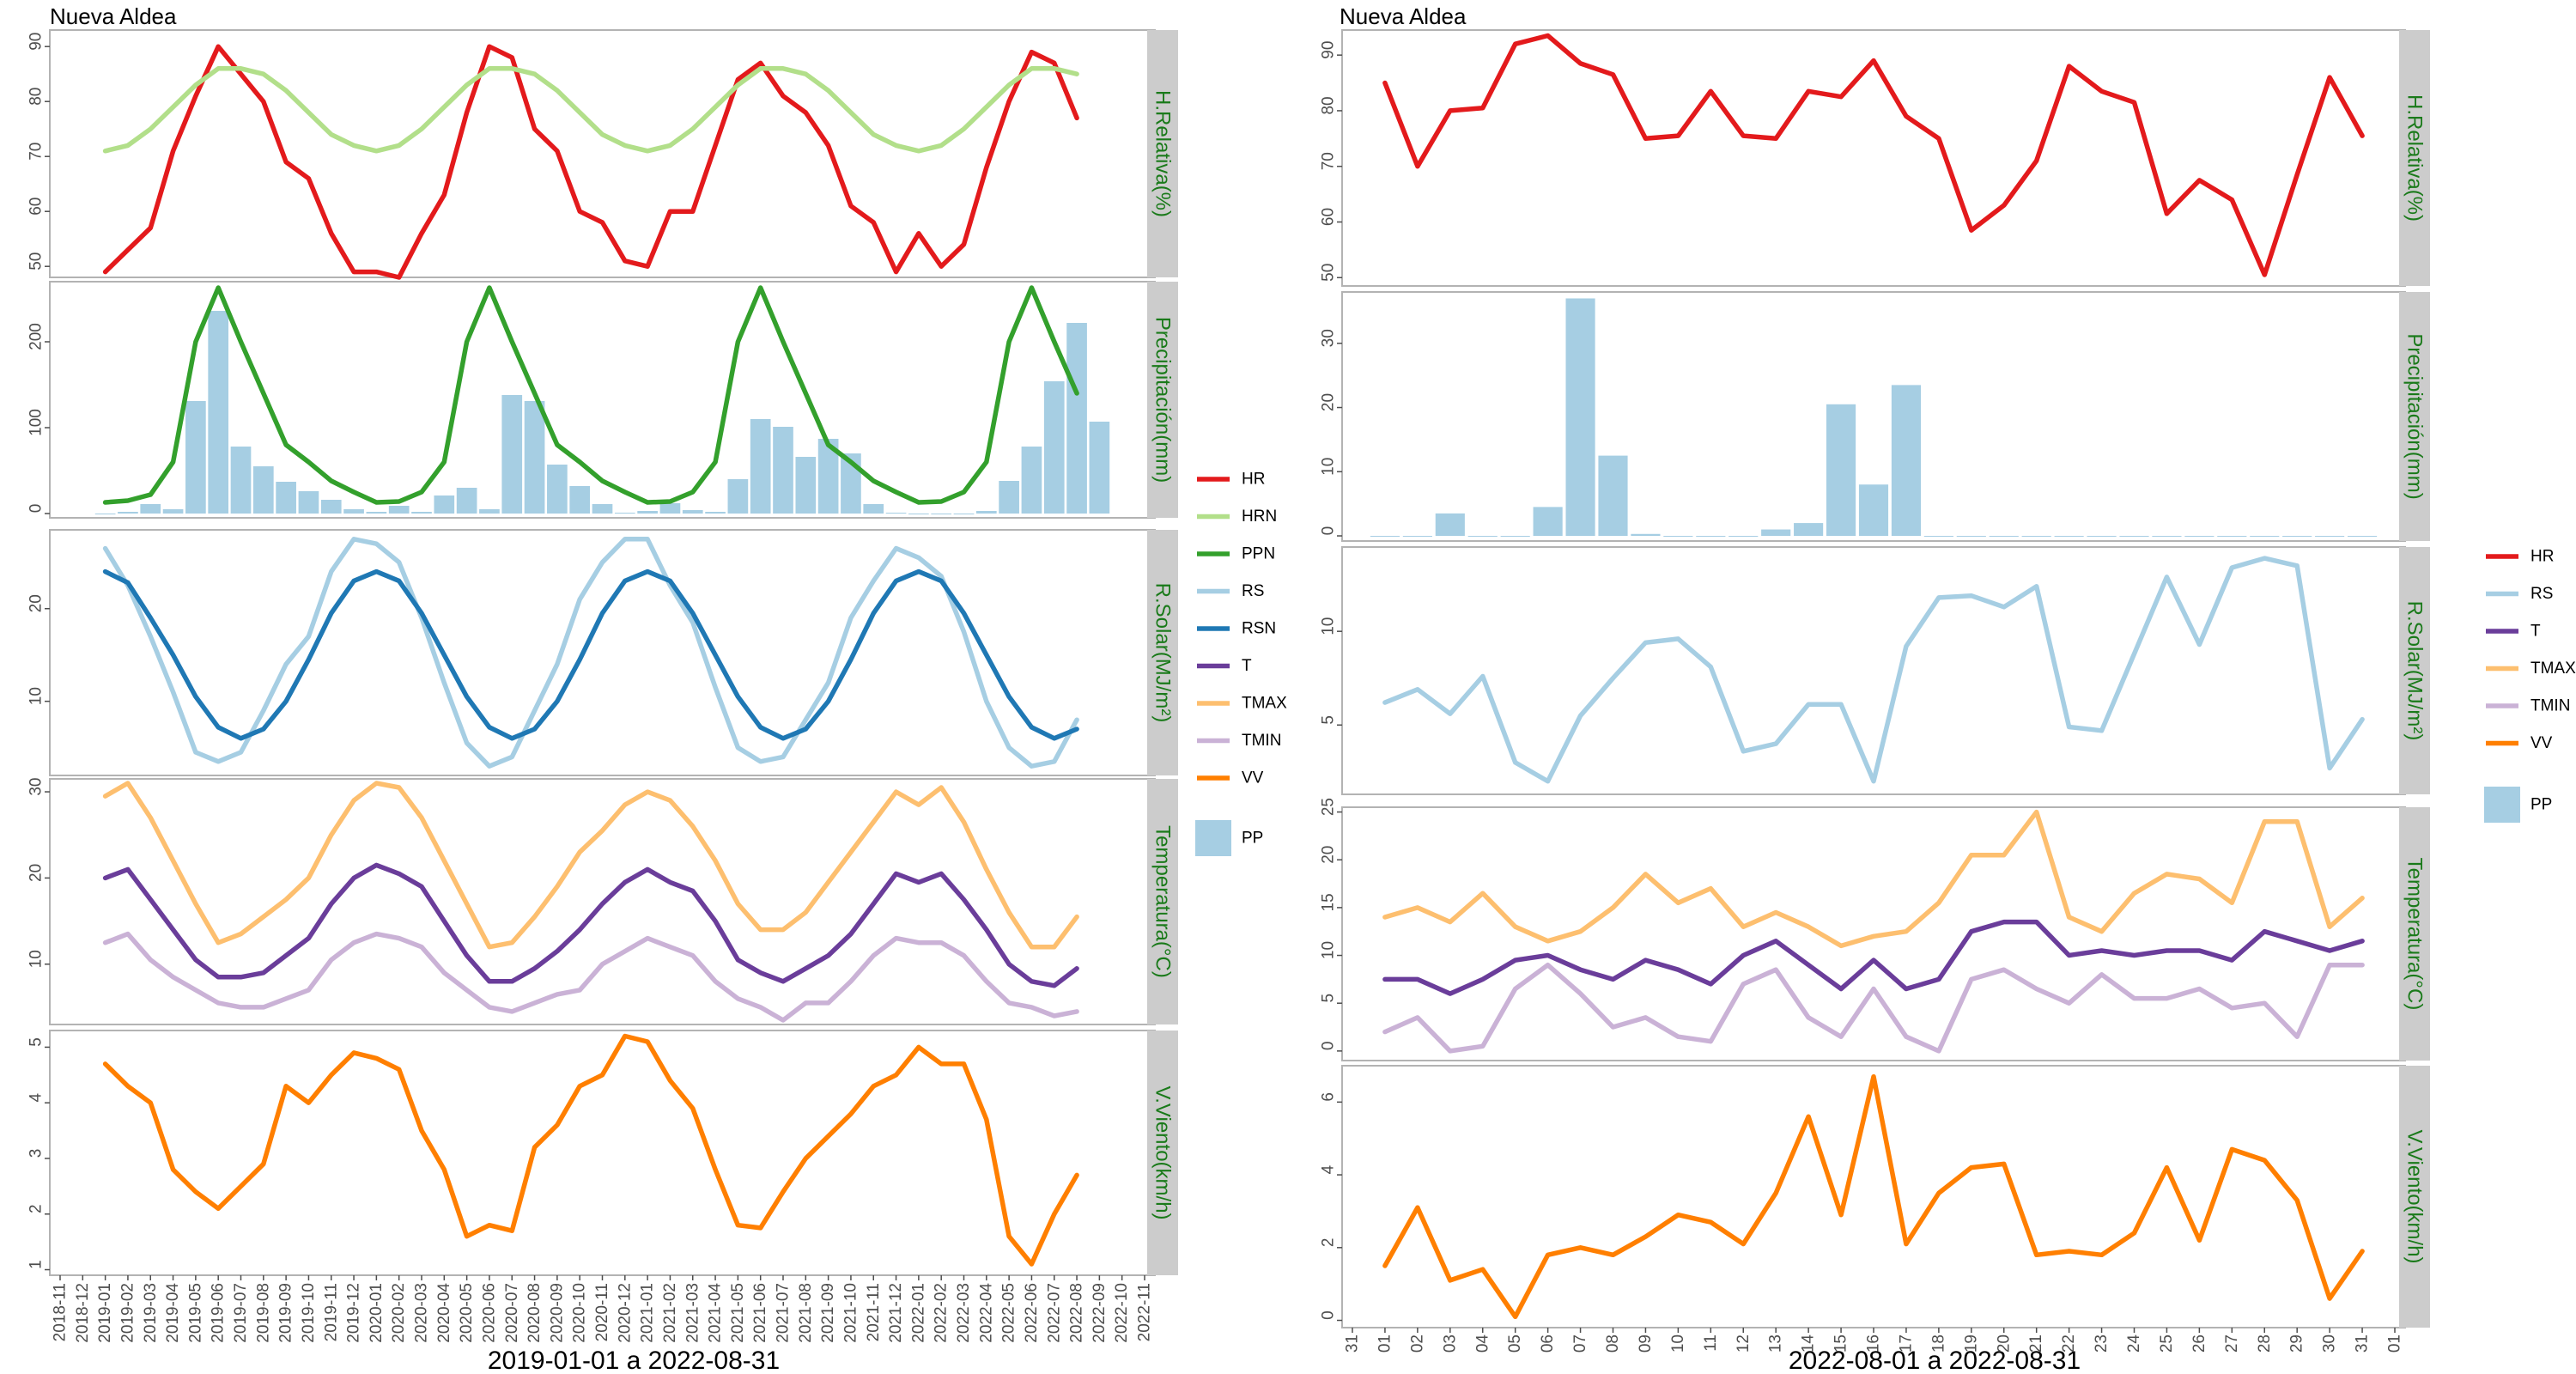  Describe the element at coordinates (2395, 1343) in the screenshot. I see `x-tick-label: 01` at that location.